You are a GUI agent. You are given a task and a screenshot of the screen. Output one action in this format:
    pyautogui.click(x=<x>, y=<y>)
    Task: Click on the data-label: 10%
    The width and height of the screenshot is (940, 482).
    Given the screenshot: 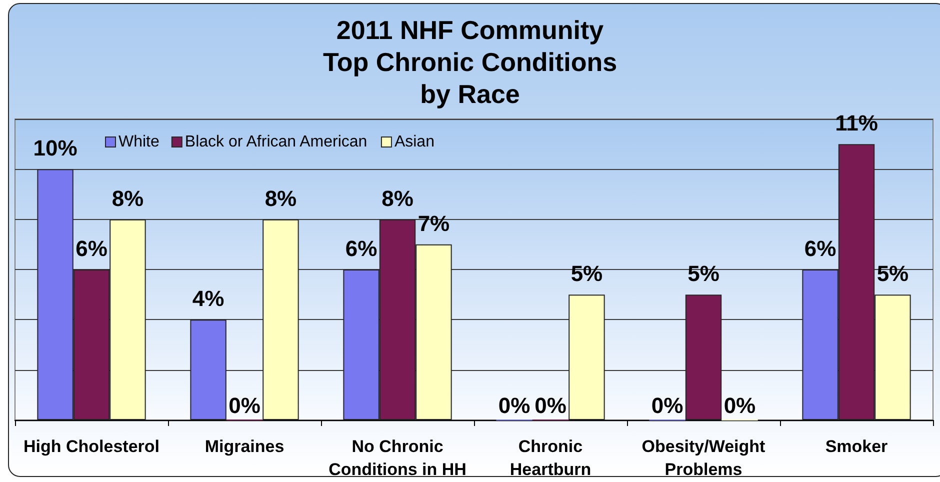 What is the action you would take?
    pyautogui.click(x=55, y=148)
    